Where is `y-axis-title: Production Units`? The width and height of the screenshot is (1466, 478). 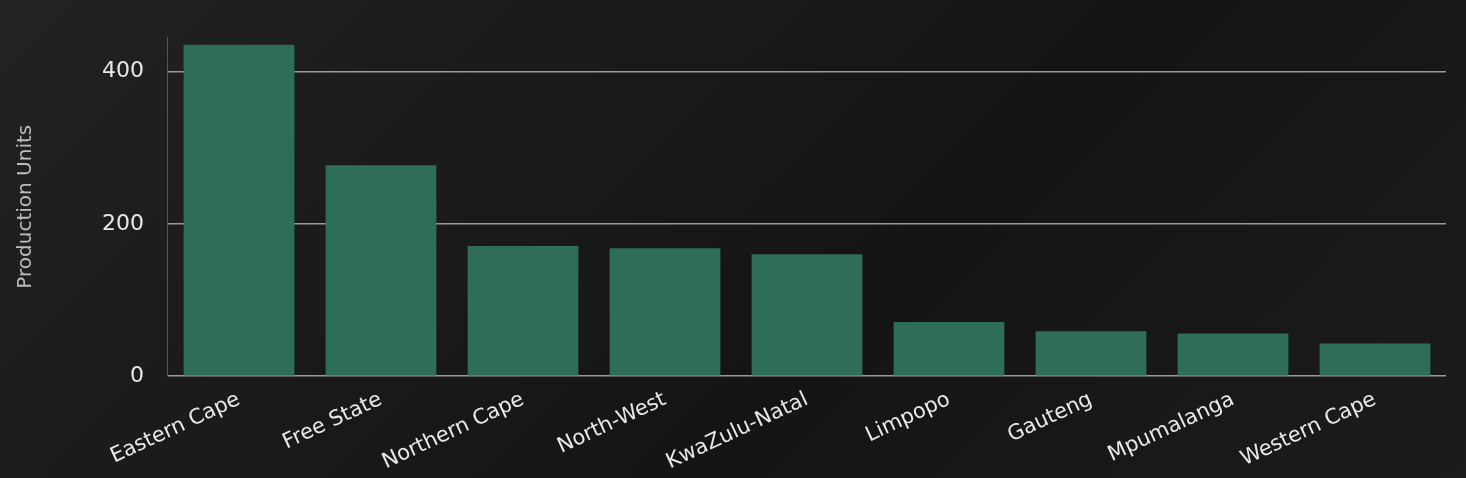 y-axis-title: Production Units is located at coordinates (24, 206).